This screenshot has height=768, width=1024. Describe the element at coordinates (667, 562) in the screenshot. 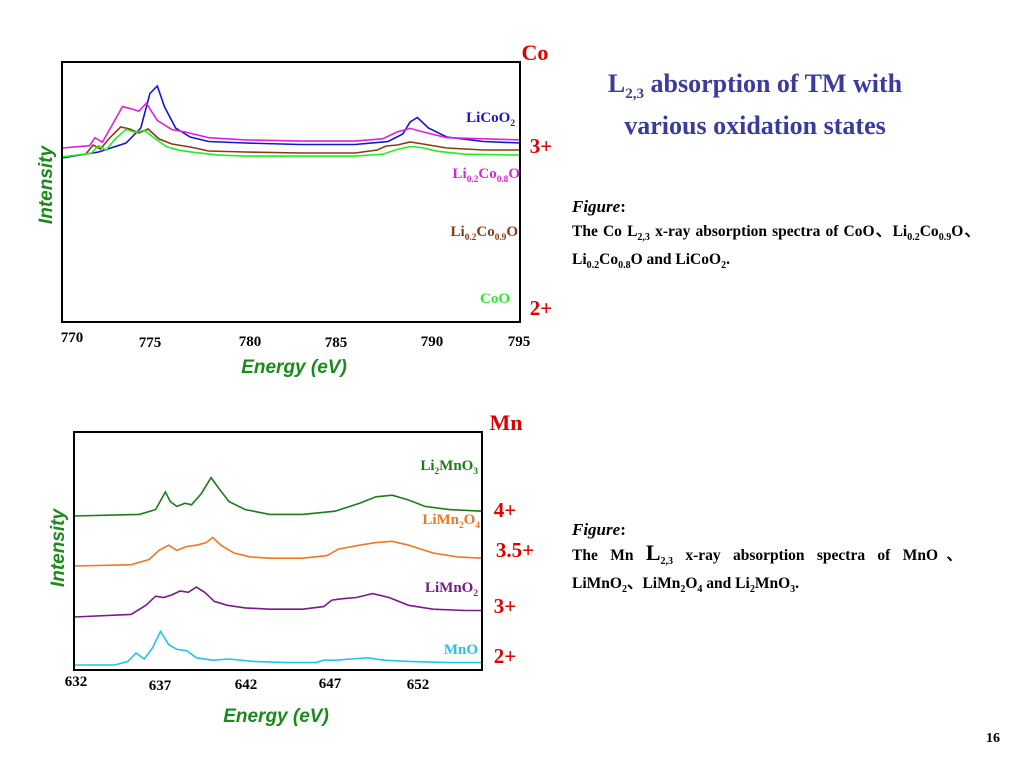

I see `mn-caption-sub: 2,3` at that location.